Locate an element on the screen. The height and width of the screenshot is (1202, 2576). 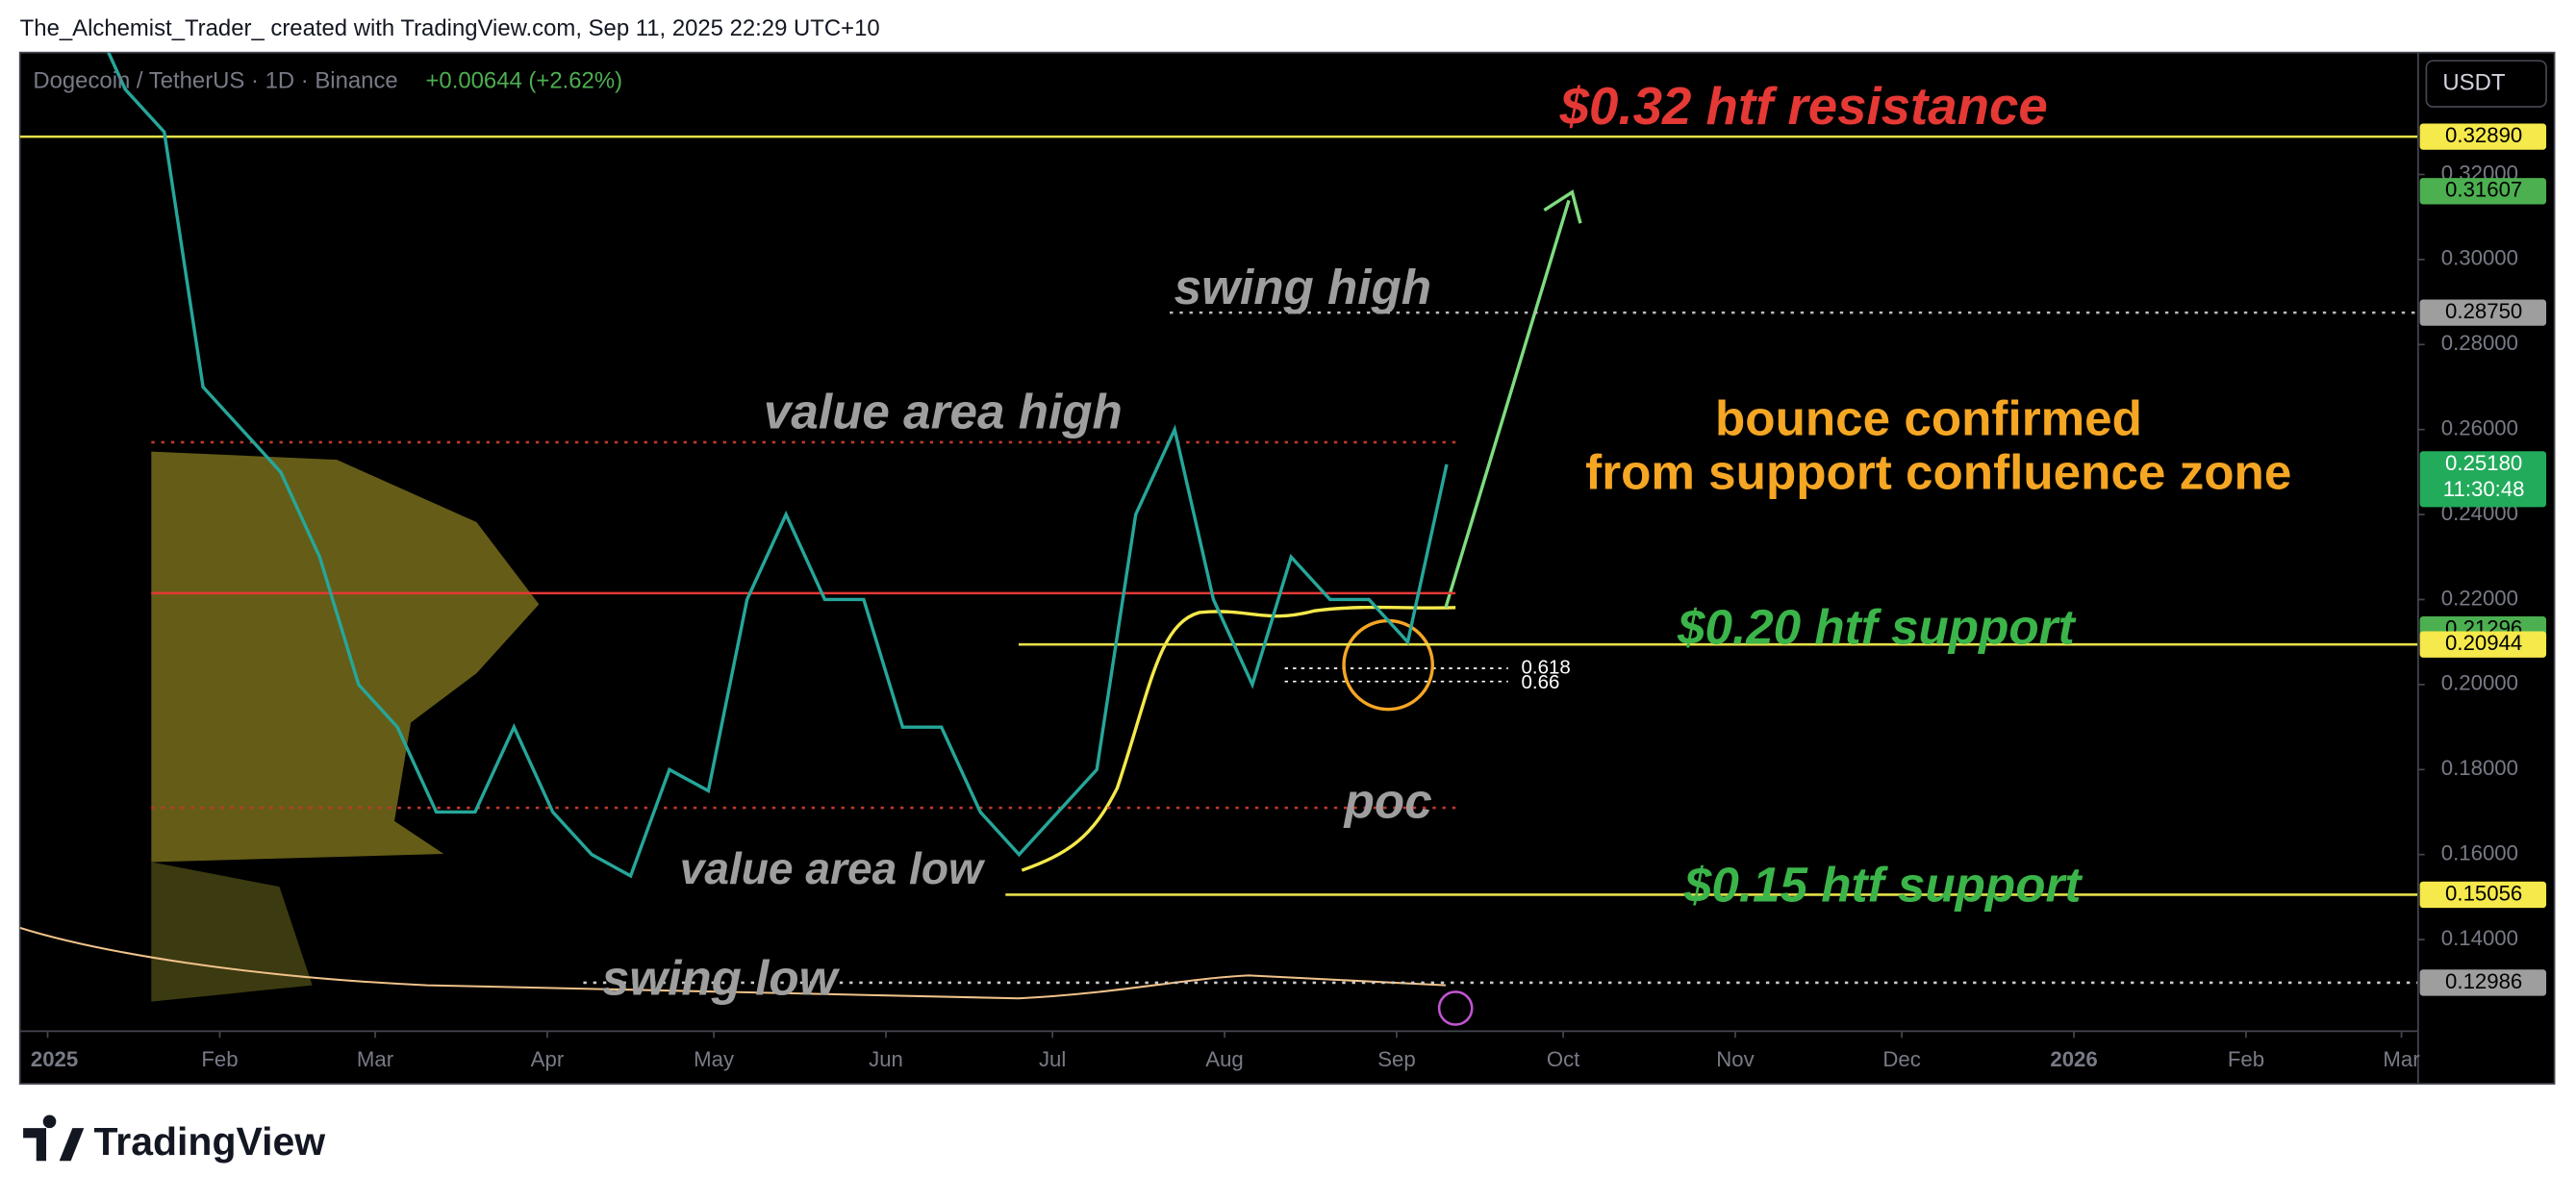
x-tick-label: Aug is located at coordinates (1224, 1059).